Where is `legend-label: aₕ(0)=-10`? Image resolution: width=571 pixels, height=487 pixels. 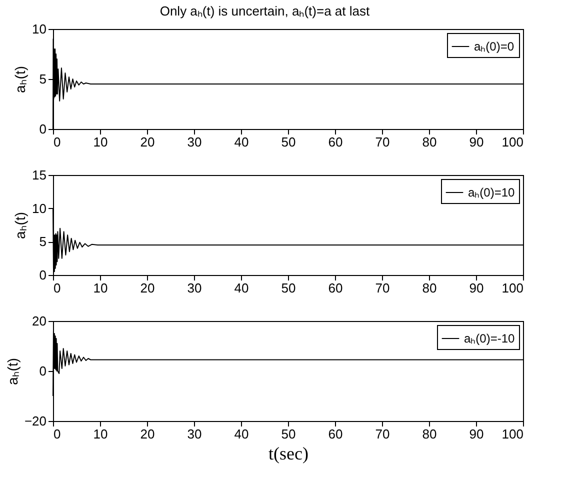 legend-label: aₕ(0)=-10 is located at coordinates (490, 339).